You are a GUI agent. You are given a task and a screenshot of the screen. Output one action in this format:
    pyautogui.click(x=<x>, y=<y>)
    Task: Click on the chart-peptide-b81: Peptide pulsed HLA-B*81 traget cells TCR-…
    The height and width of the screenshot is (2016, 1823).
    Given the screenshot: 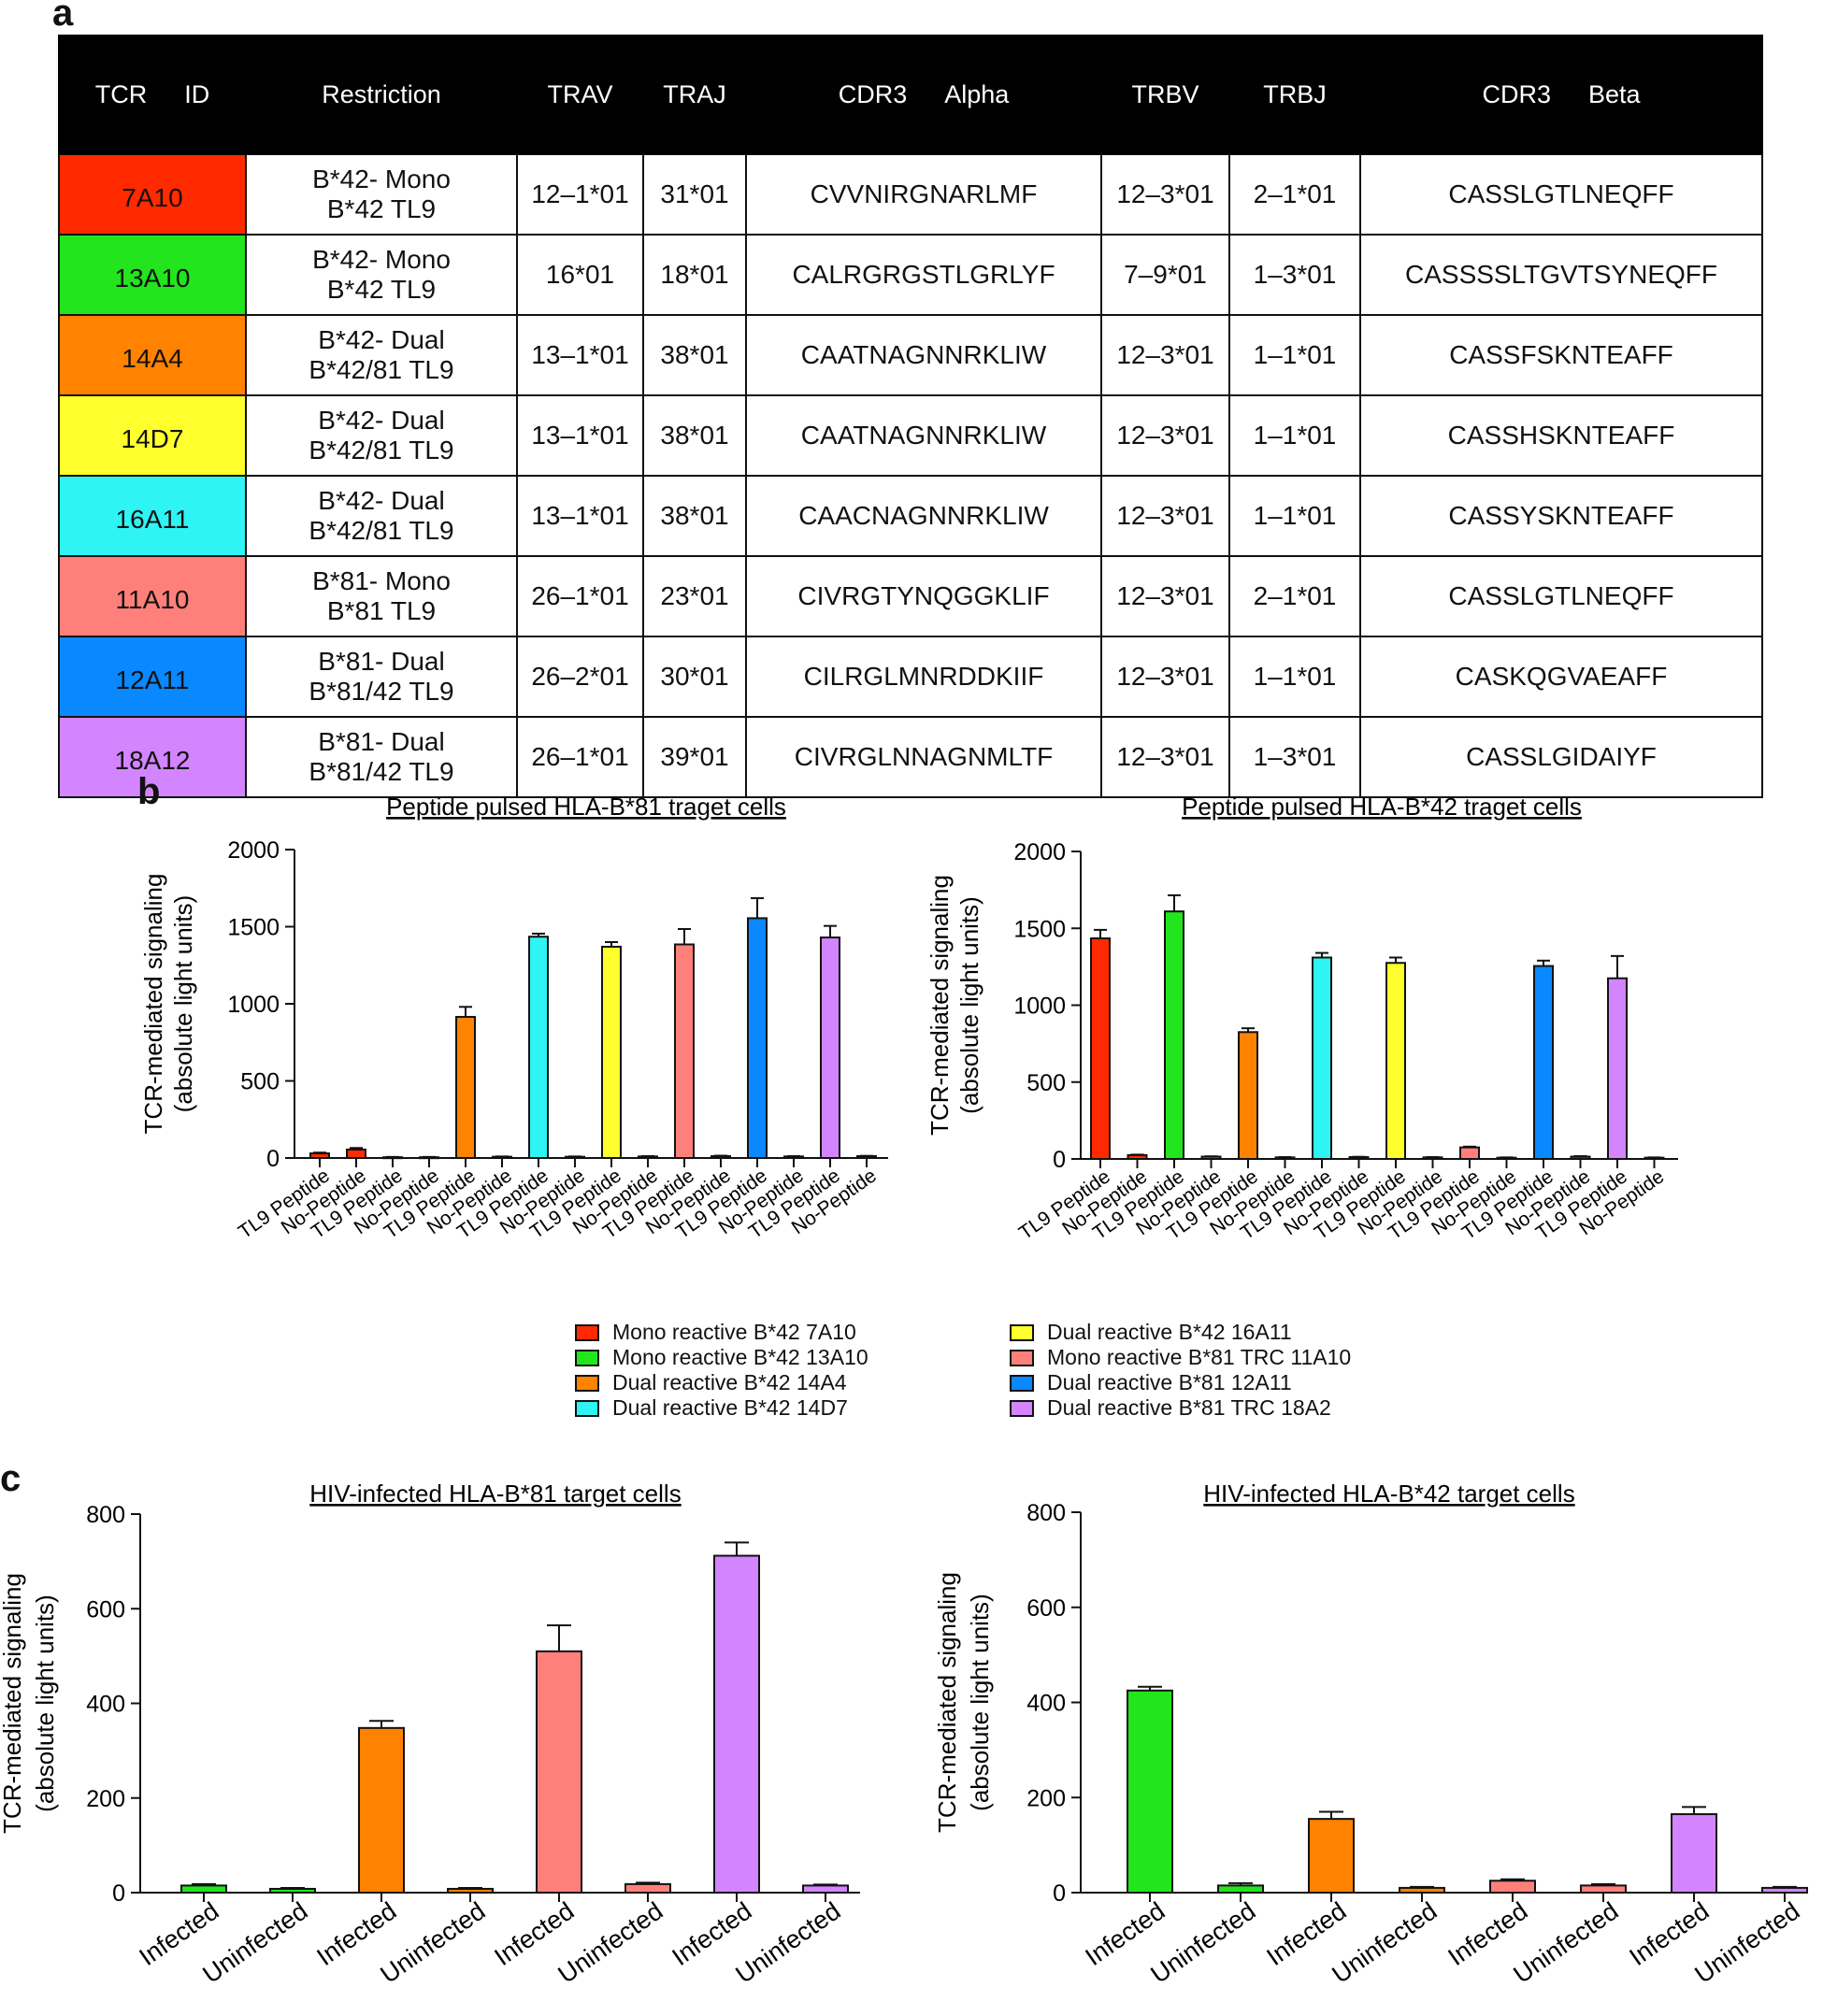 What is the action you would take?
    pyautogui.click(x=513, y=1018)
    